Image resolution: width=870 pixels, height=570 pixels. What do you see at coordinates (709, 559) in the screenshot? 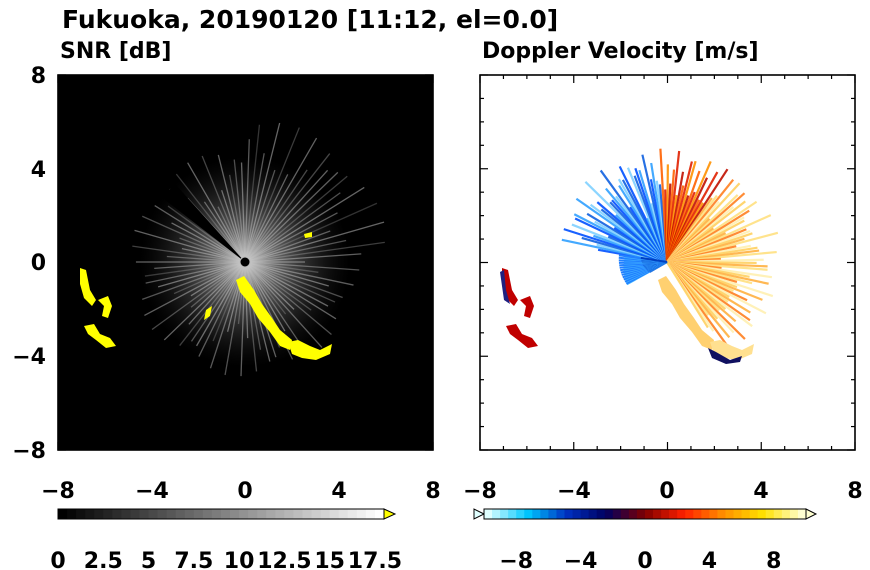
I see `doppler-colorbar-label: 4` at bounding box center [709, 559].